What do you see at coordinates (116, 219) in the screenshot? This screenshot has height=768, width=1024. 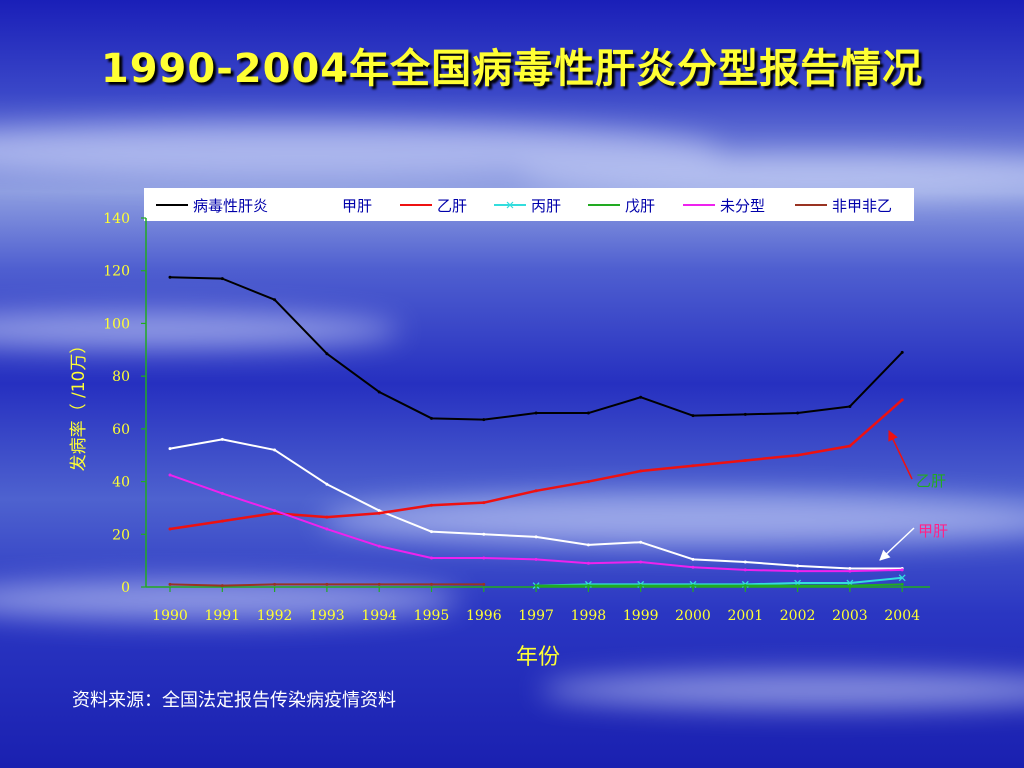 I see `y-tick-label: 140` at bounding box center [116, 219].